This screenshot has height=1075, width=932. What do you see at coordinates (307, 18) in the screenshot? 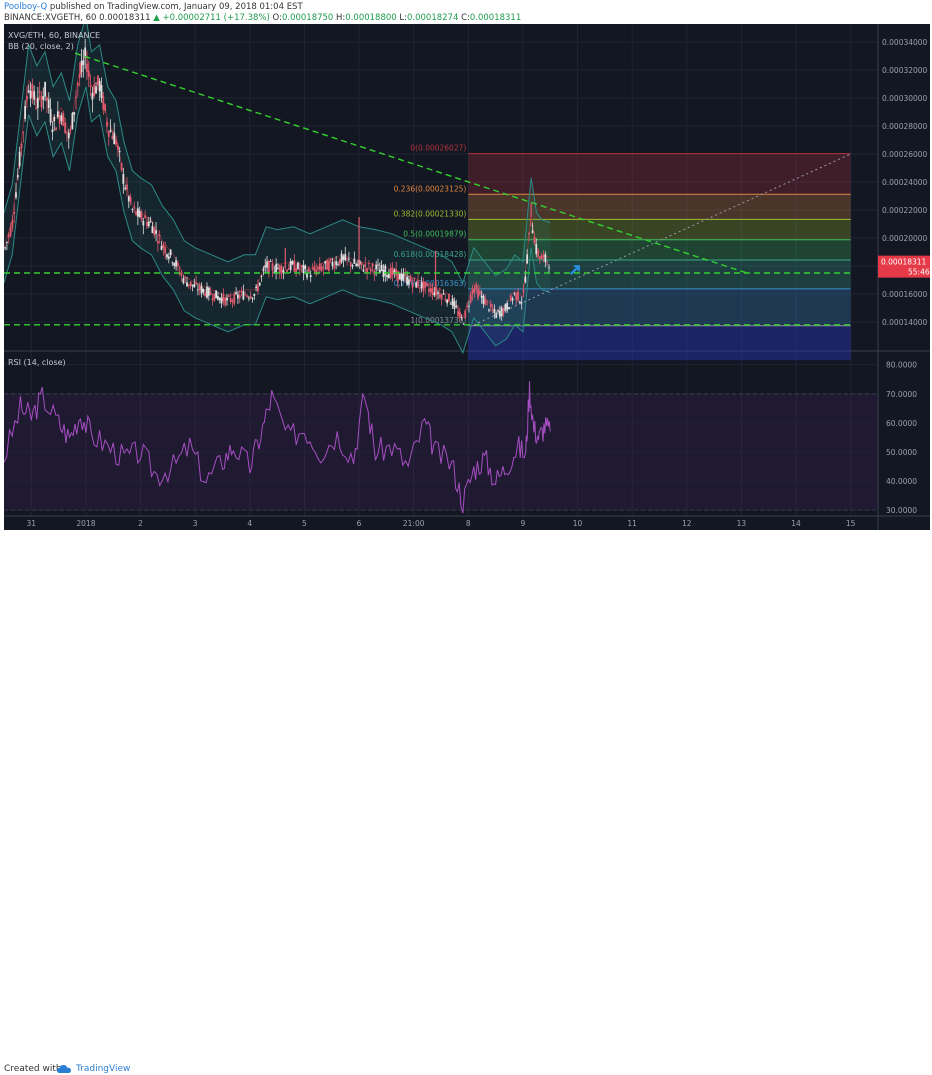
I see `open-value: 0.00018750` at bounding box center [307, 18].